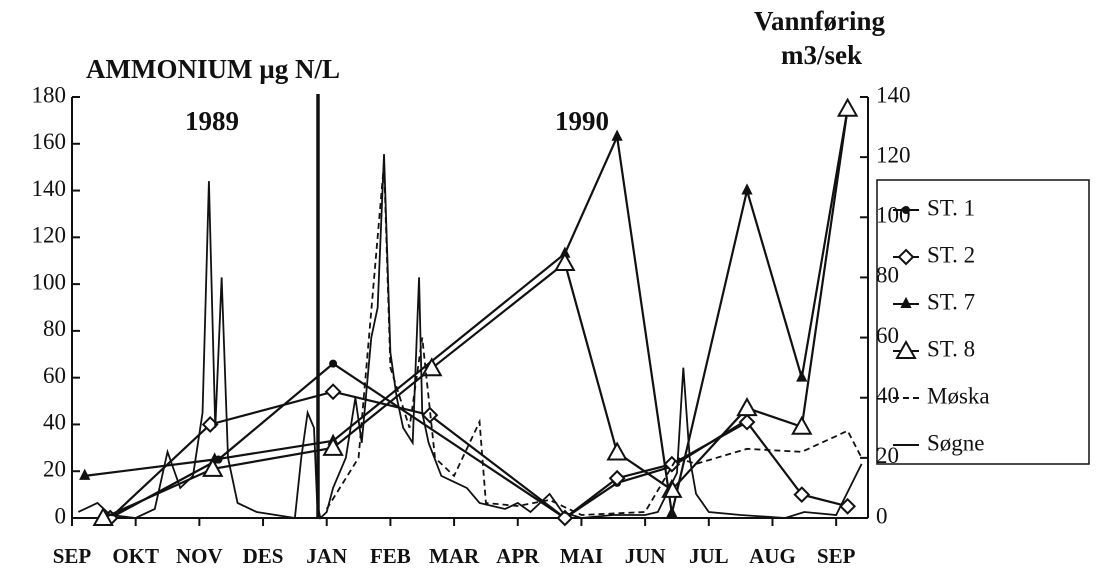  What do you see at coordinates (887, 455) in the screenshot?
I see `y2-tick-label: 20` at bounding box center [887, 455].